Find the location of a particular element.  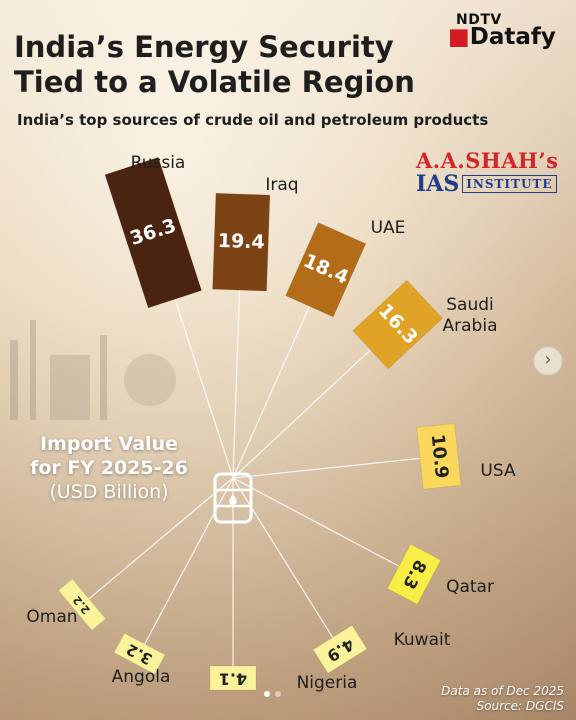

bar-russia: 36.3 is located at coordinates (153, 232).